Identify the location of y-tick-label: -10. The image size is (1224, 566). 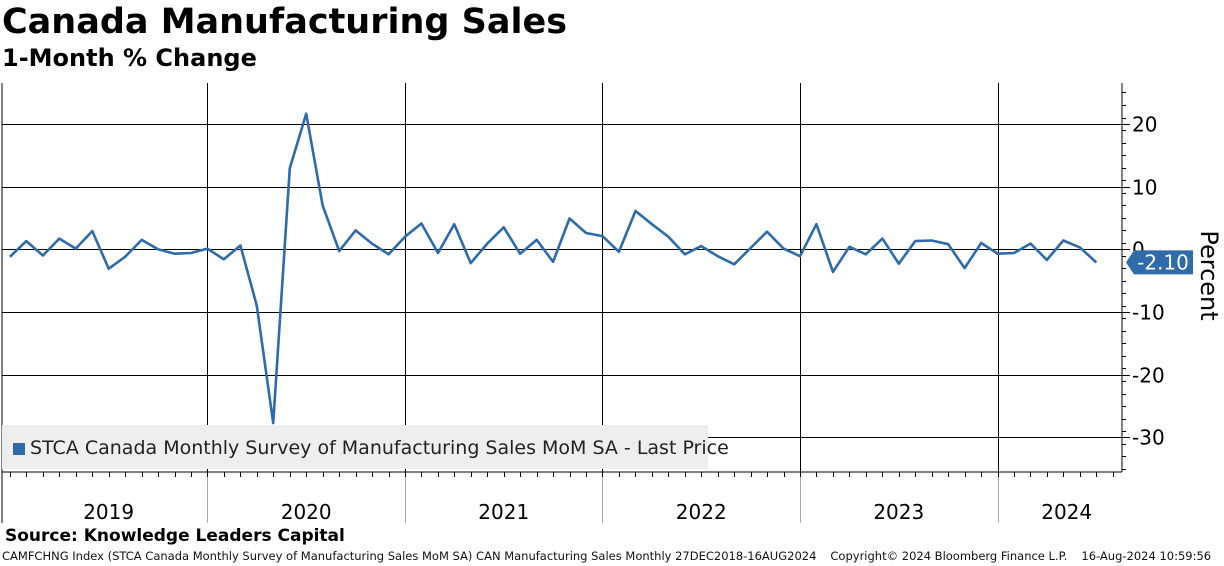
(1148, 313).